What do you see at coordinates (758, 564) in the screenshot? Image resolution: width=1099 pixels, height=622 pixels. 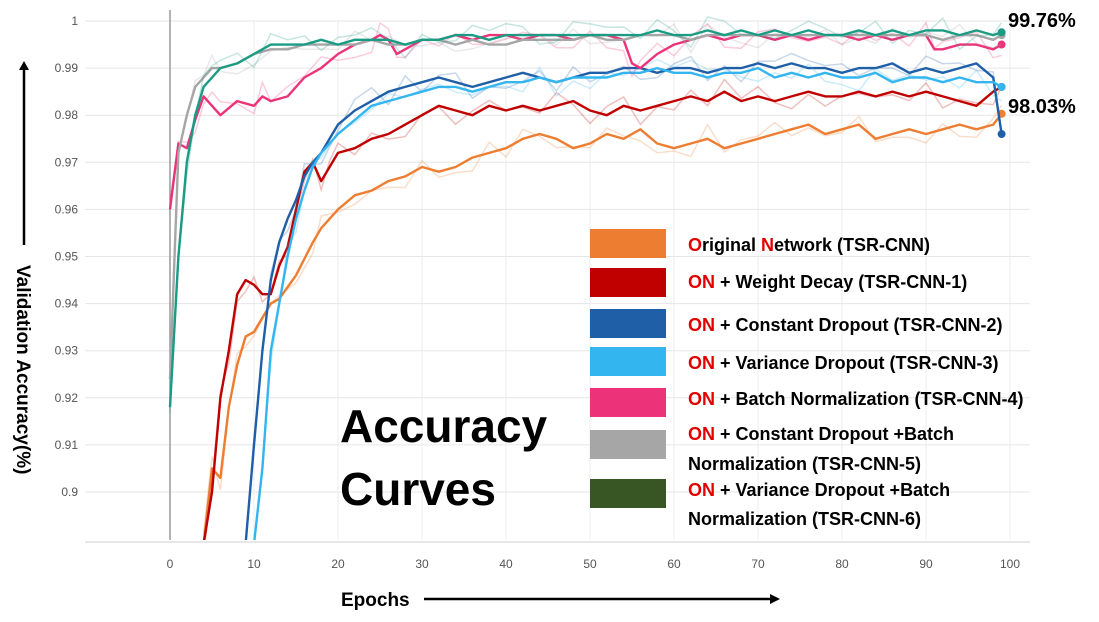 I see `x-tick-label: 70` at bounding box center [758, 564].